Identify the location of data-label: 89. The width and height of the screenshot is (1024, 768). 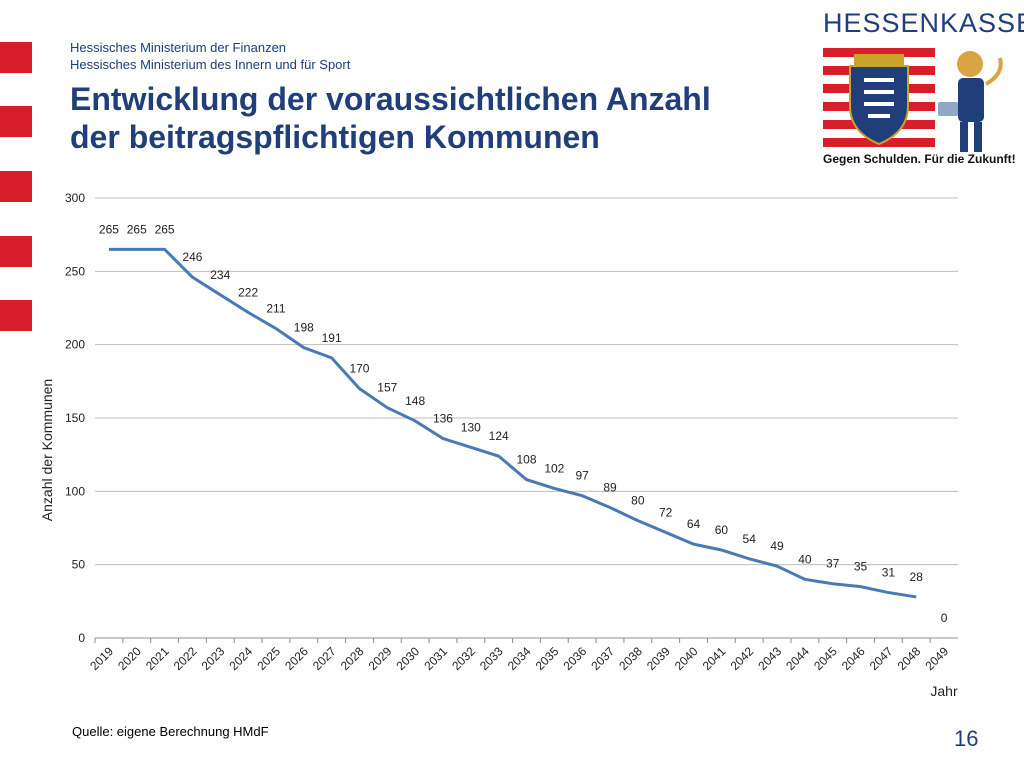
(610, 487).